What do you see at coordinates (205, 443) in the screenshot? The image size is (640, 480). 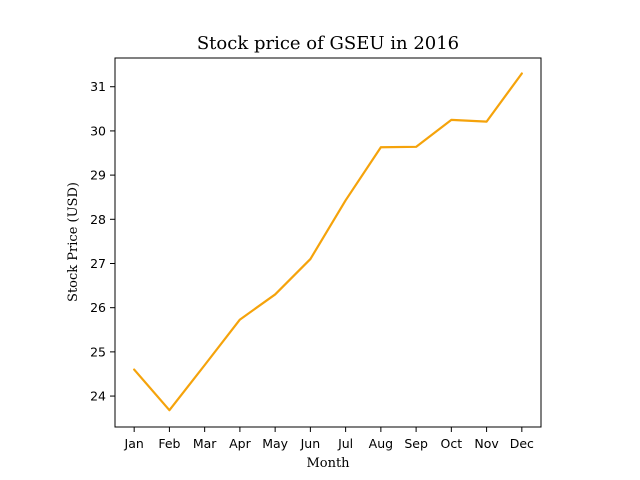 I see `x-tick-label: Mar` at bounding box center [205, 443].